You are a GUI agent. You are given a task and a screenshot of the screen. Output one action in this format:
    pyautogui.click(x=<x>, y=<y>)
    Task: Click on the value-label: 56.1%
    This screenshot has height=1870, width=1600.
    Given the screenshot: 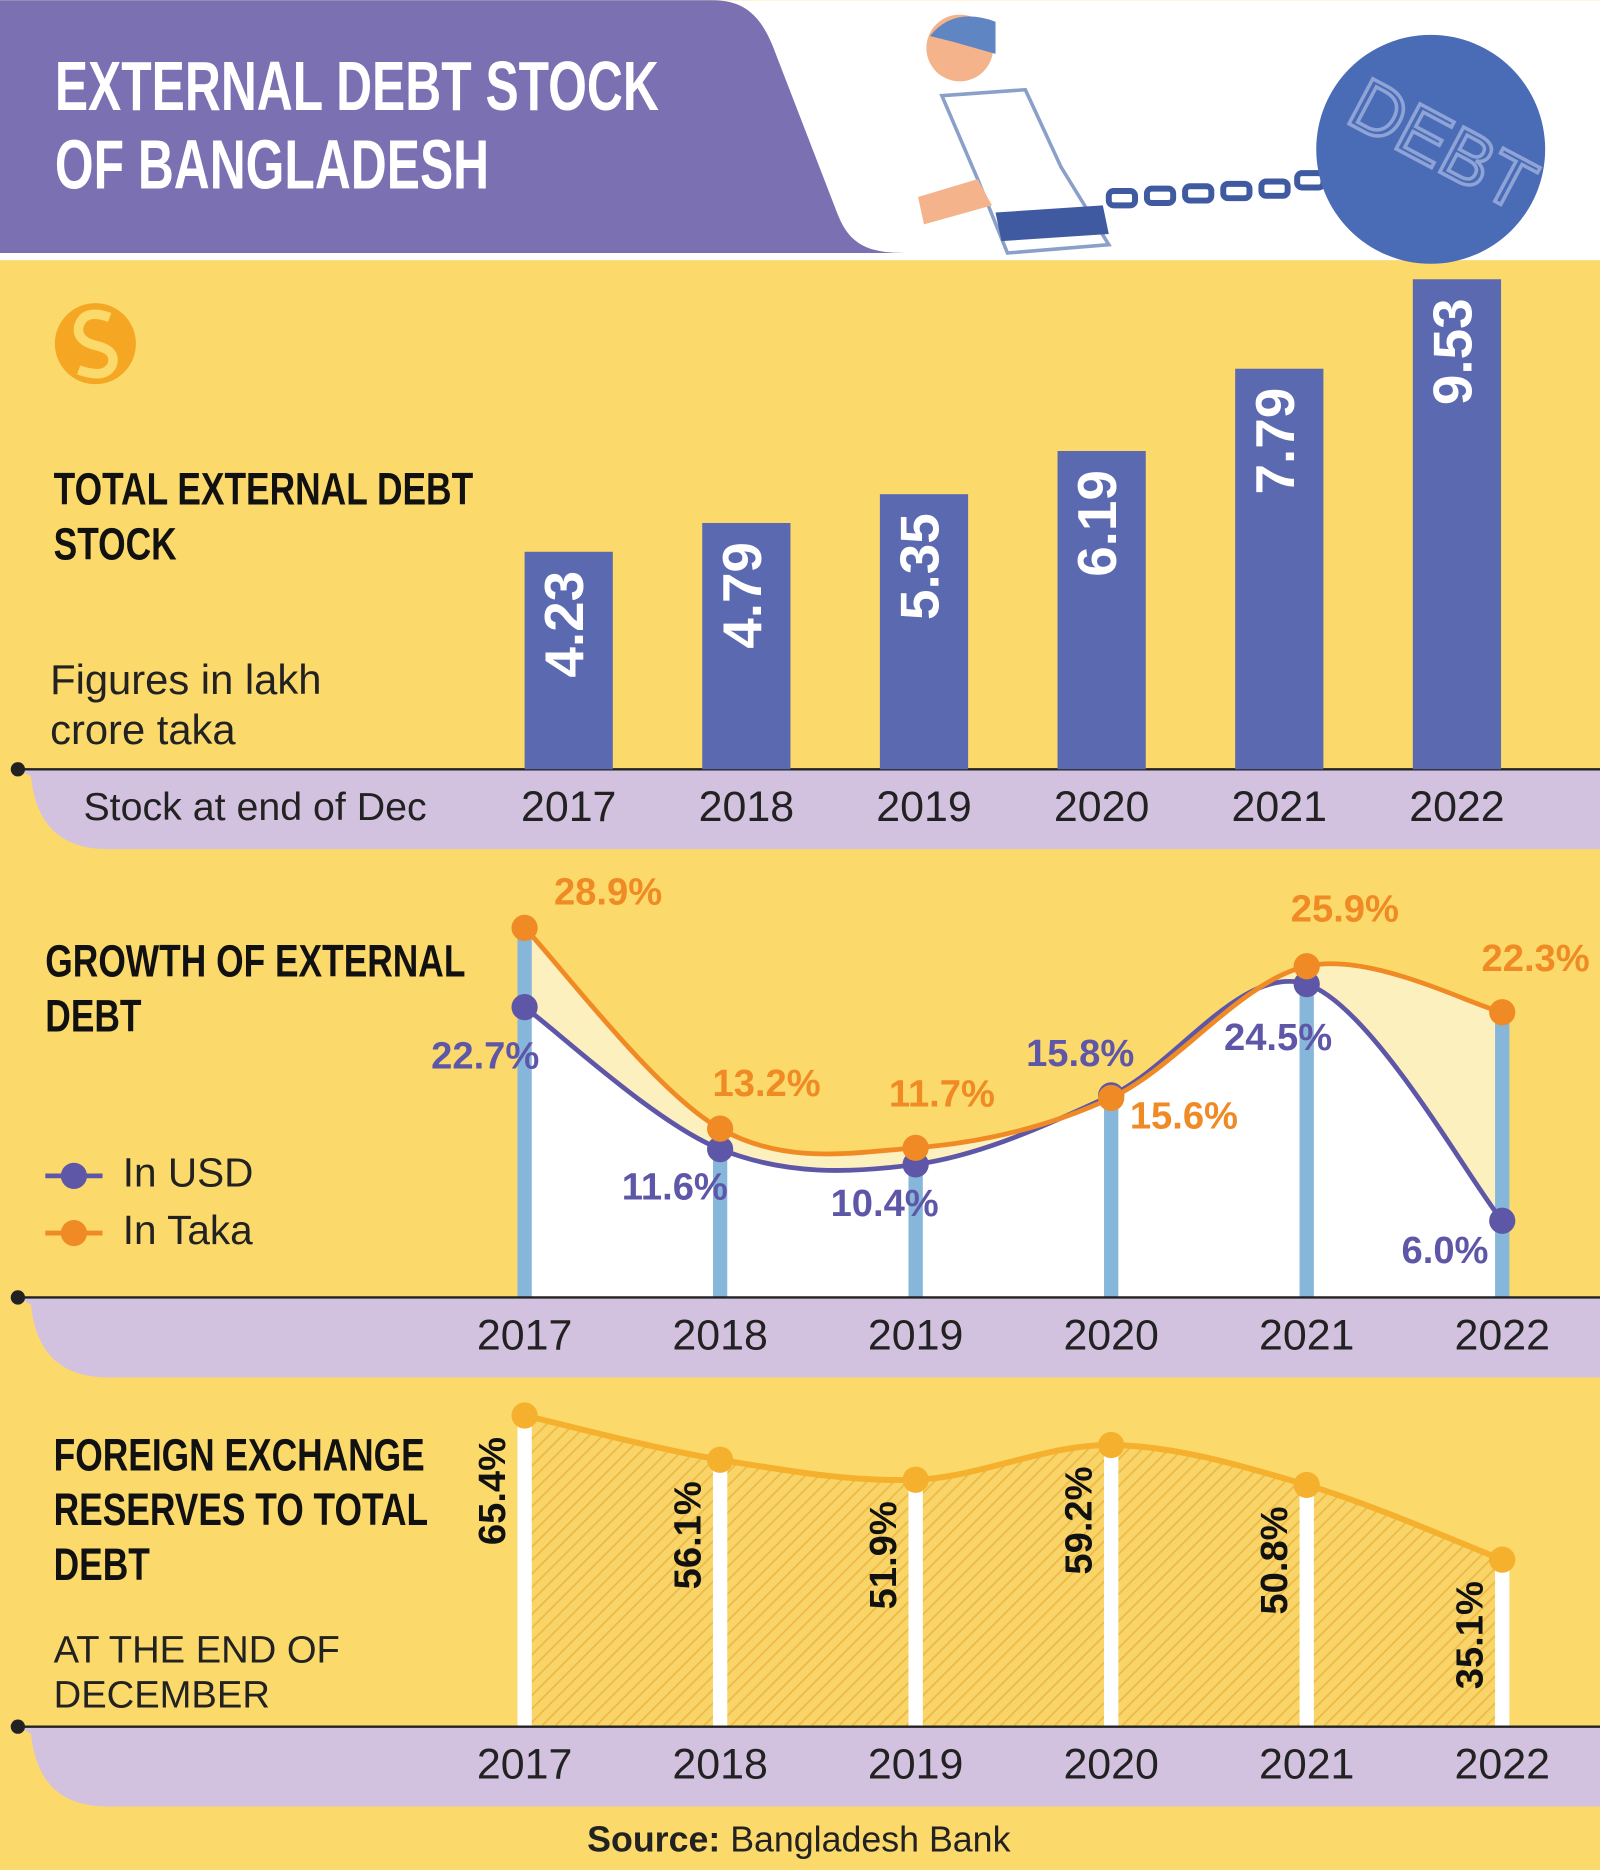 What is the action you would take?
    pyautogui.click(x=687, y=1535)
    